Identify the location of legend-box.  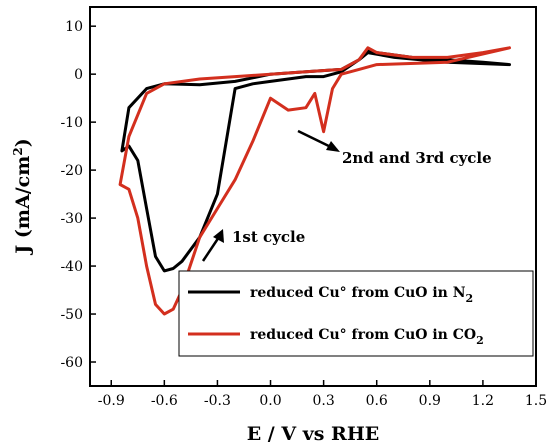
(356, 313).